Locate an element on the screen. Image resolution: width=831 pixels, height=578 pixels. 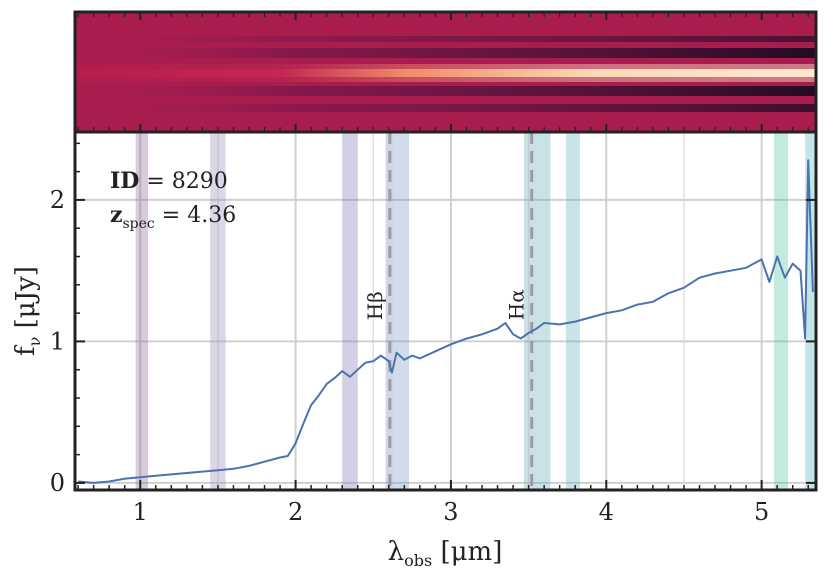
spectrum-2d-dark-band-top is located at coordinates (445, 53).